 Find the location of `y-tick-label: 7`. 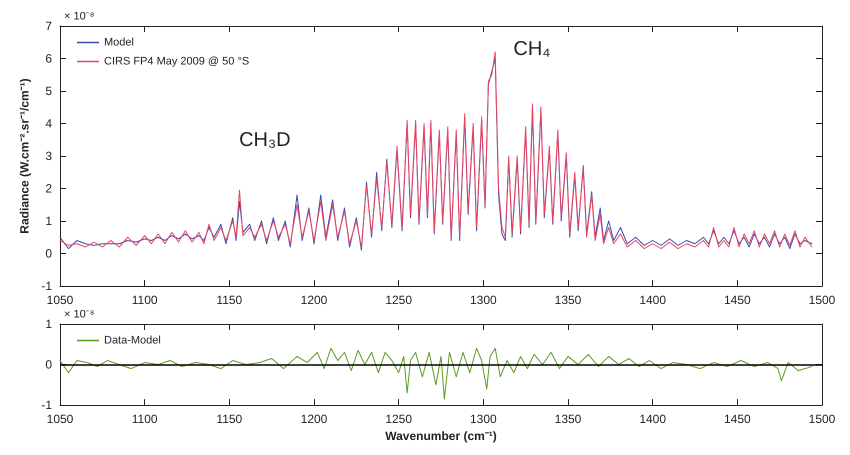

y-tick-label: 7 is located at coordinates (48, 26).